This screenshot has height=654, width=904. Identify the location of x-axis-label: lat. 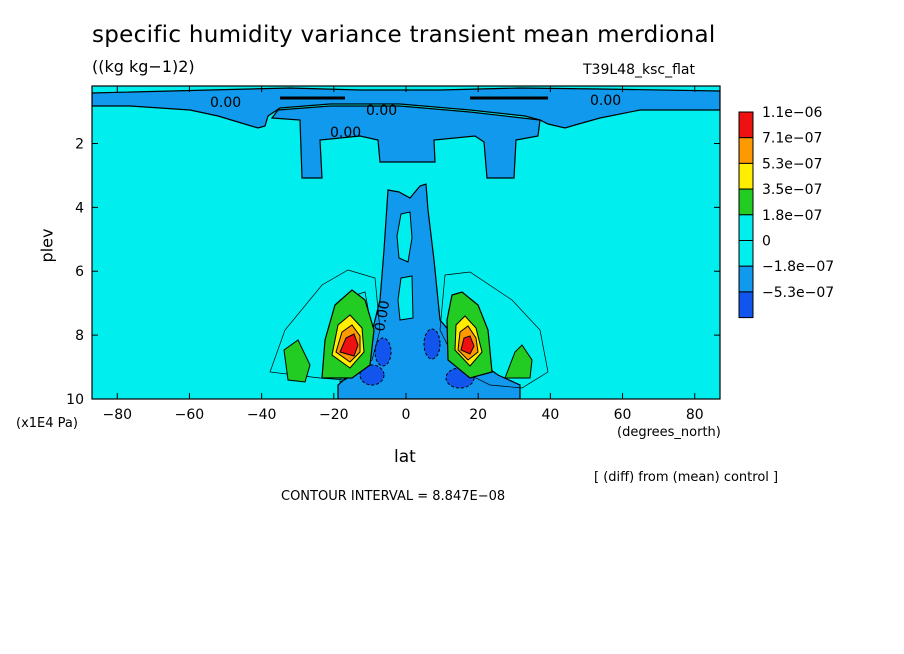
(405, 457).